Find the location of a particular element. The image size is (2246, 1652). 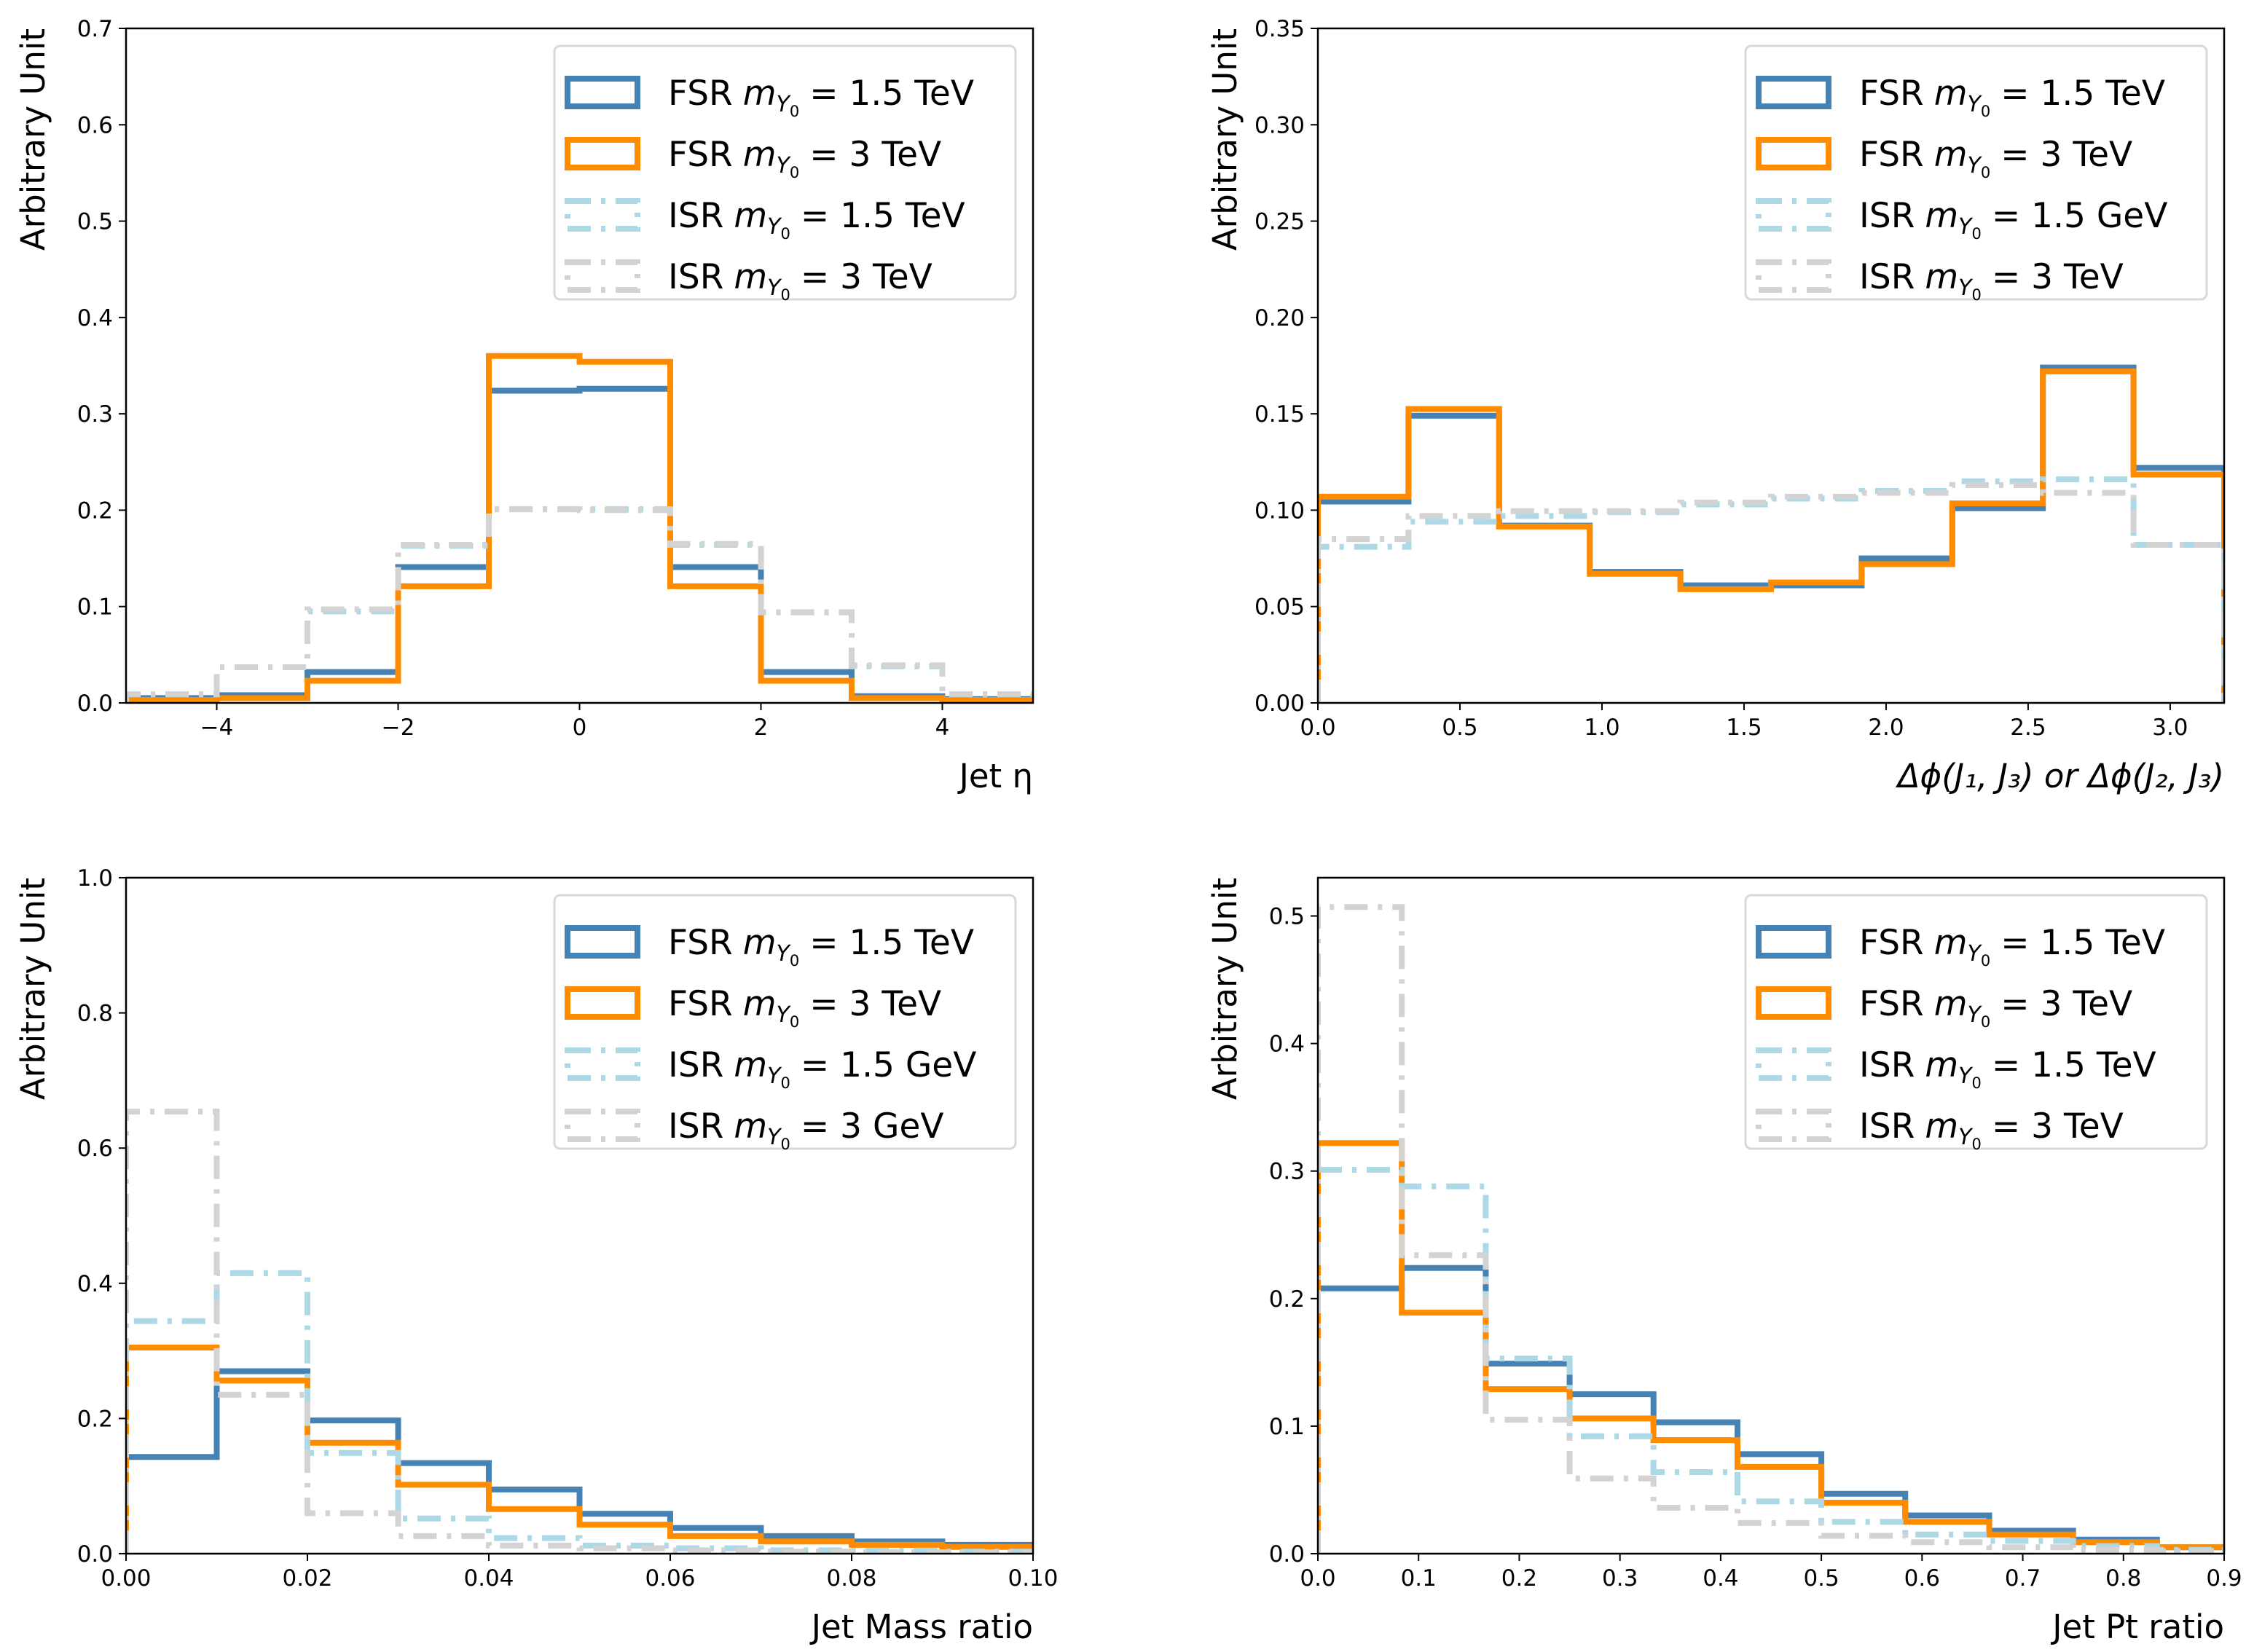

x-tick-label: 0.9 is located at coordinates (2224, 1578).